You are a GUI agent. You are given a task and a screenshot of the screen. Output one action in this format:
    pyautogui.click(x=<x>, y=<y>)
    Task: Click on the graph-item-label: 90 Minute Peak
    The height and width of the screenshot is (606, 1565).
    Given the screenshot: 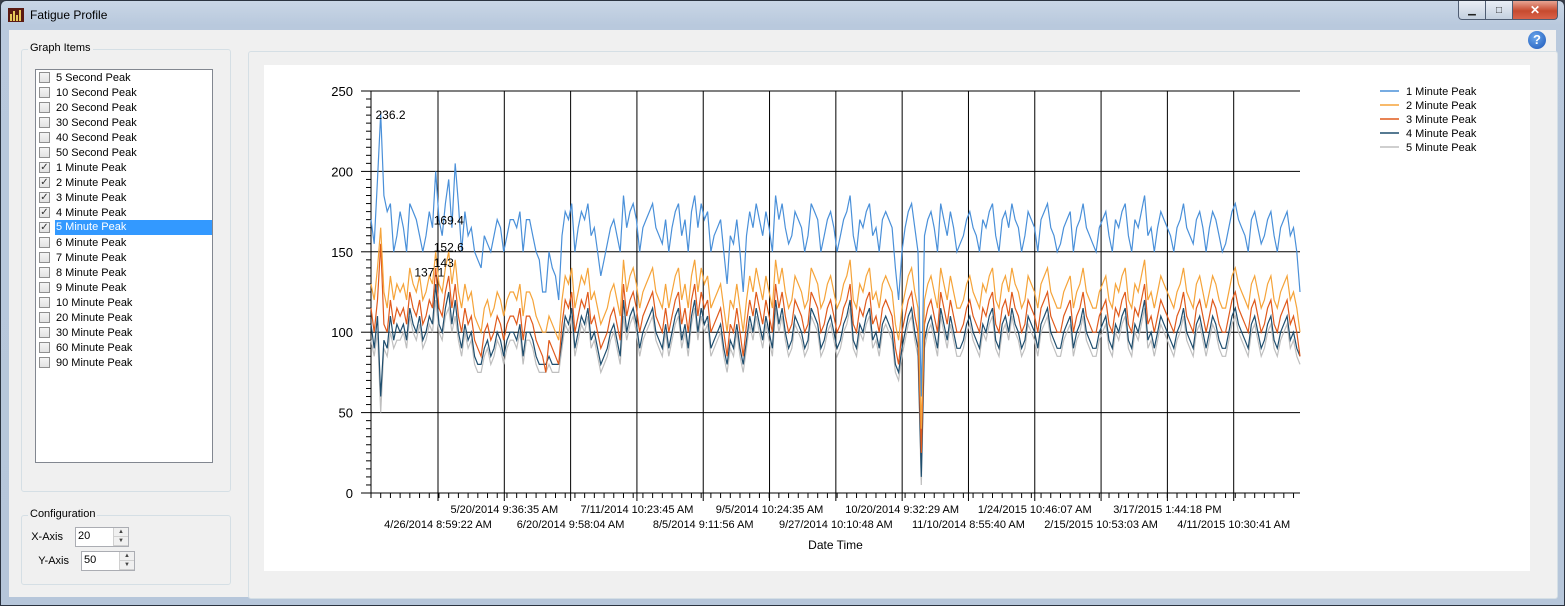 What is the action you would take?
    pyautogui.click(x=94, y=362)
    